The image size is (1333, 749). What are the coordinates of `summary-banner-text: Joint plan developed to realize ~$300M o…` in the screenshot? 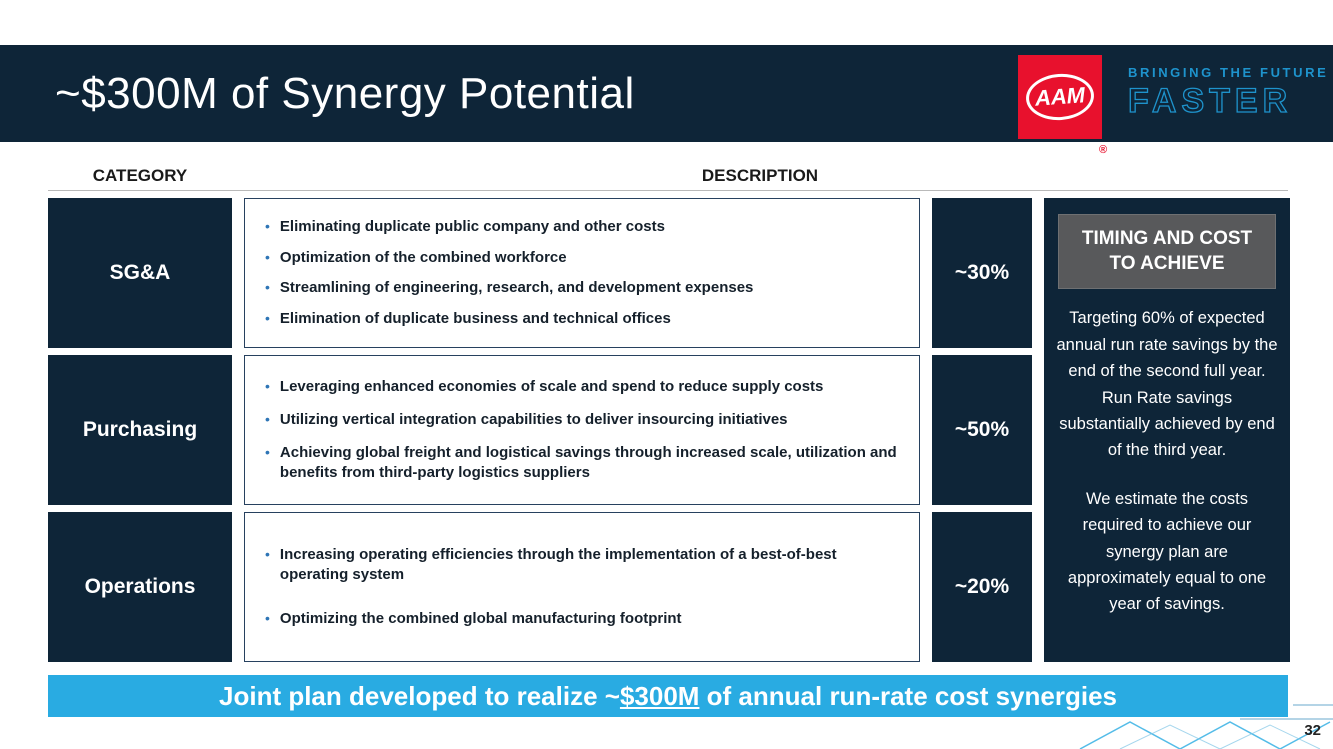 It's located at (668, 695).